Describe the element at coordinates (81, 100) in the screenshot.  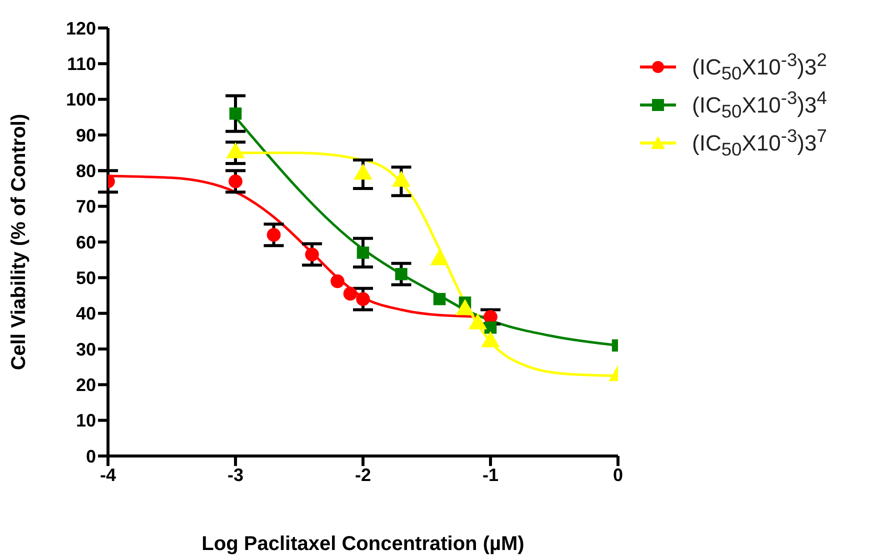
I see `y-tick-label: 100` at that location.